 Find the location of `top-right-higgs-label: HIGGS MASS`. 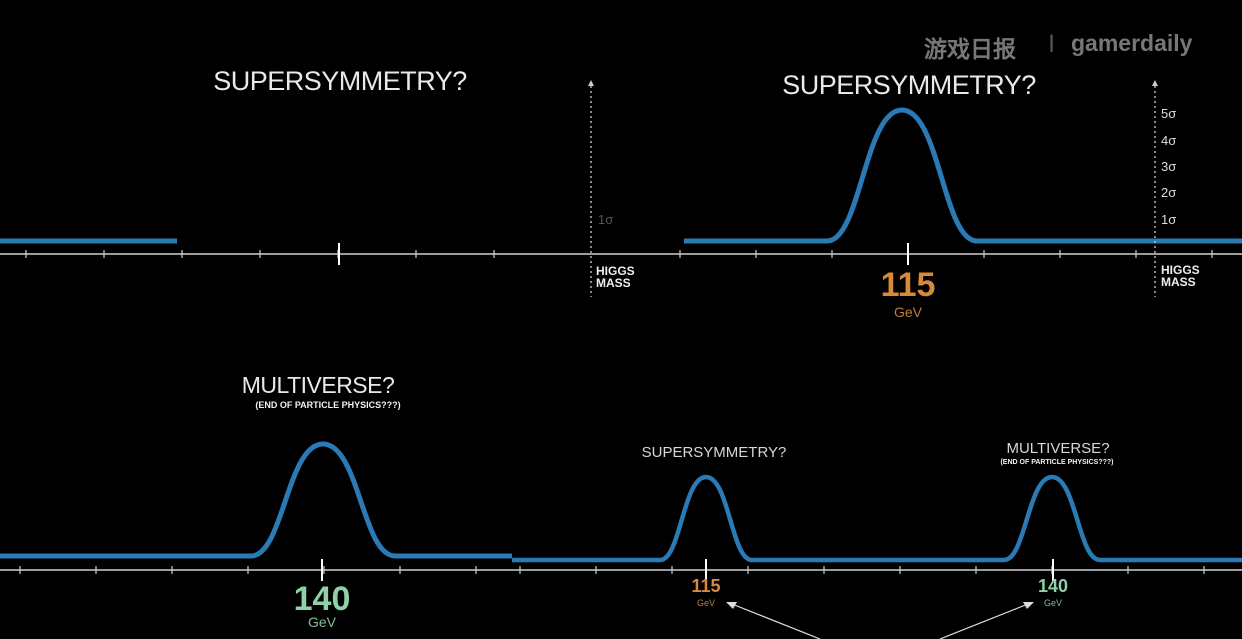

top-right-higgs-label: HIGGS MASS is located at coordinates (1180, 276).